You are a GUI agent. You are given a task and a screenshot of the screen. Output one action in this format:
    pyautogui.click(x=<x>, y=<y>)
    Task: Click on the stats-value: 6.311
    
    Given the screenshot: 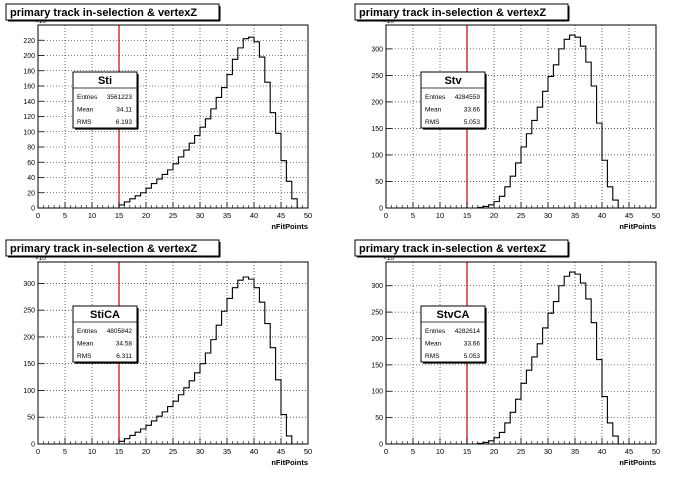 What is the action you would take?
    pyautogui.click(x=124, y=356)
    